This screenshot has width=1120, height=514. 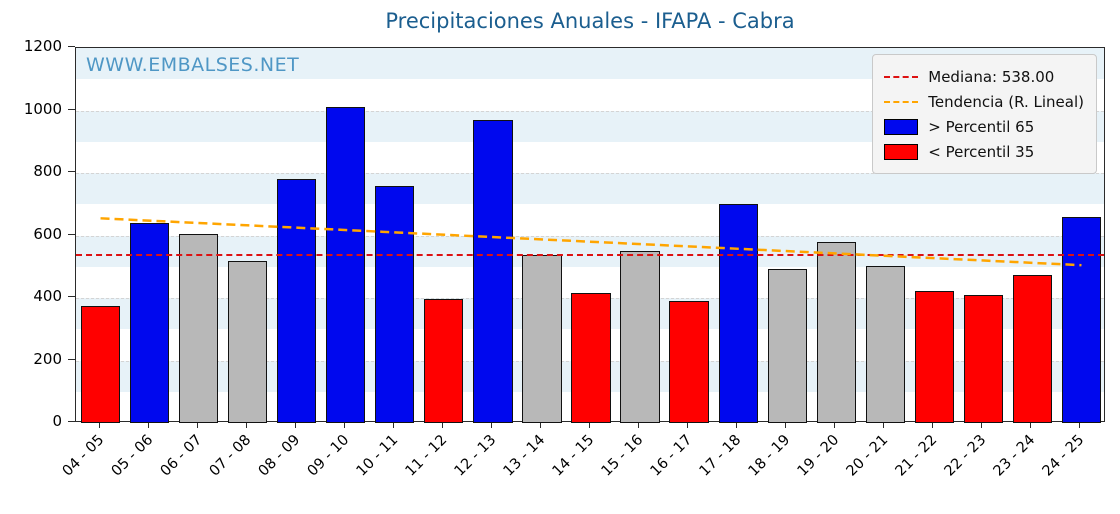 What do you see at coordinates (1006, 101) in the screenshot?
I see `legend-label-trend: Tendencia (R. Lineal)` at bounding box center [1006, 101].